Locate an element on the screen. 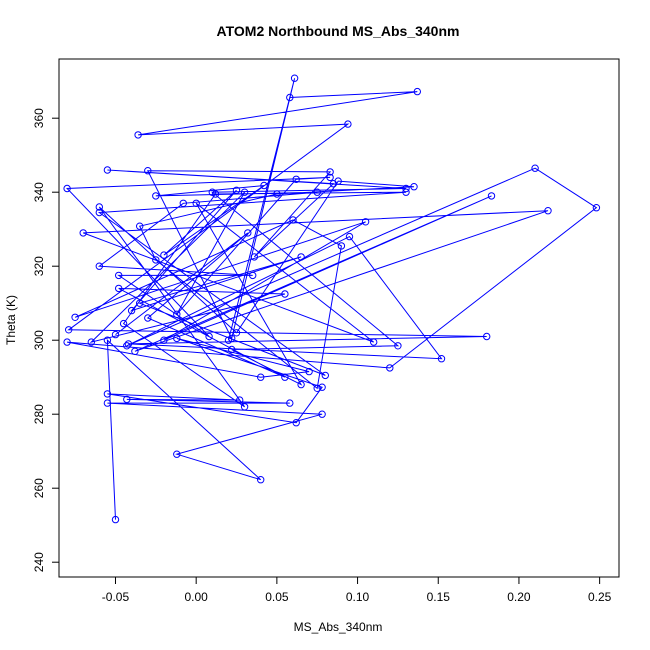  y-tick-label: 340 is located at coordinates (39, 192).